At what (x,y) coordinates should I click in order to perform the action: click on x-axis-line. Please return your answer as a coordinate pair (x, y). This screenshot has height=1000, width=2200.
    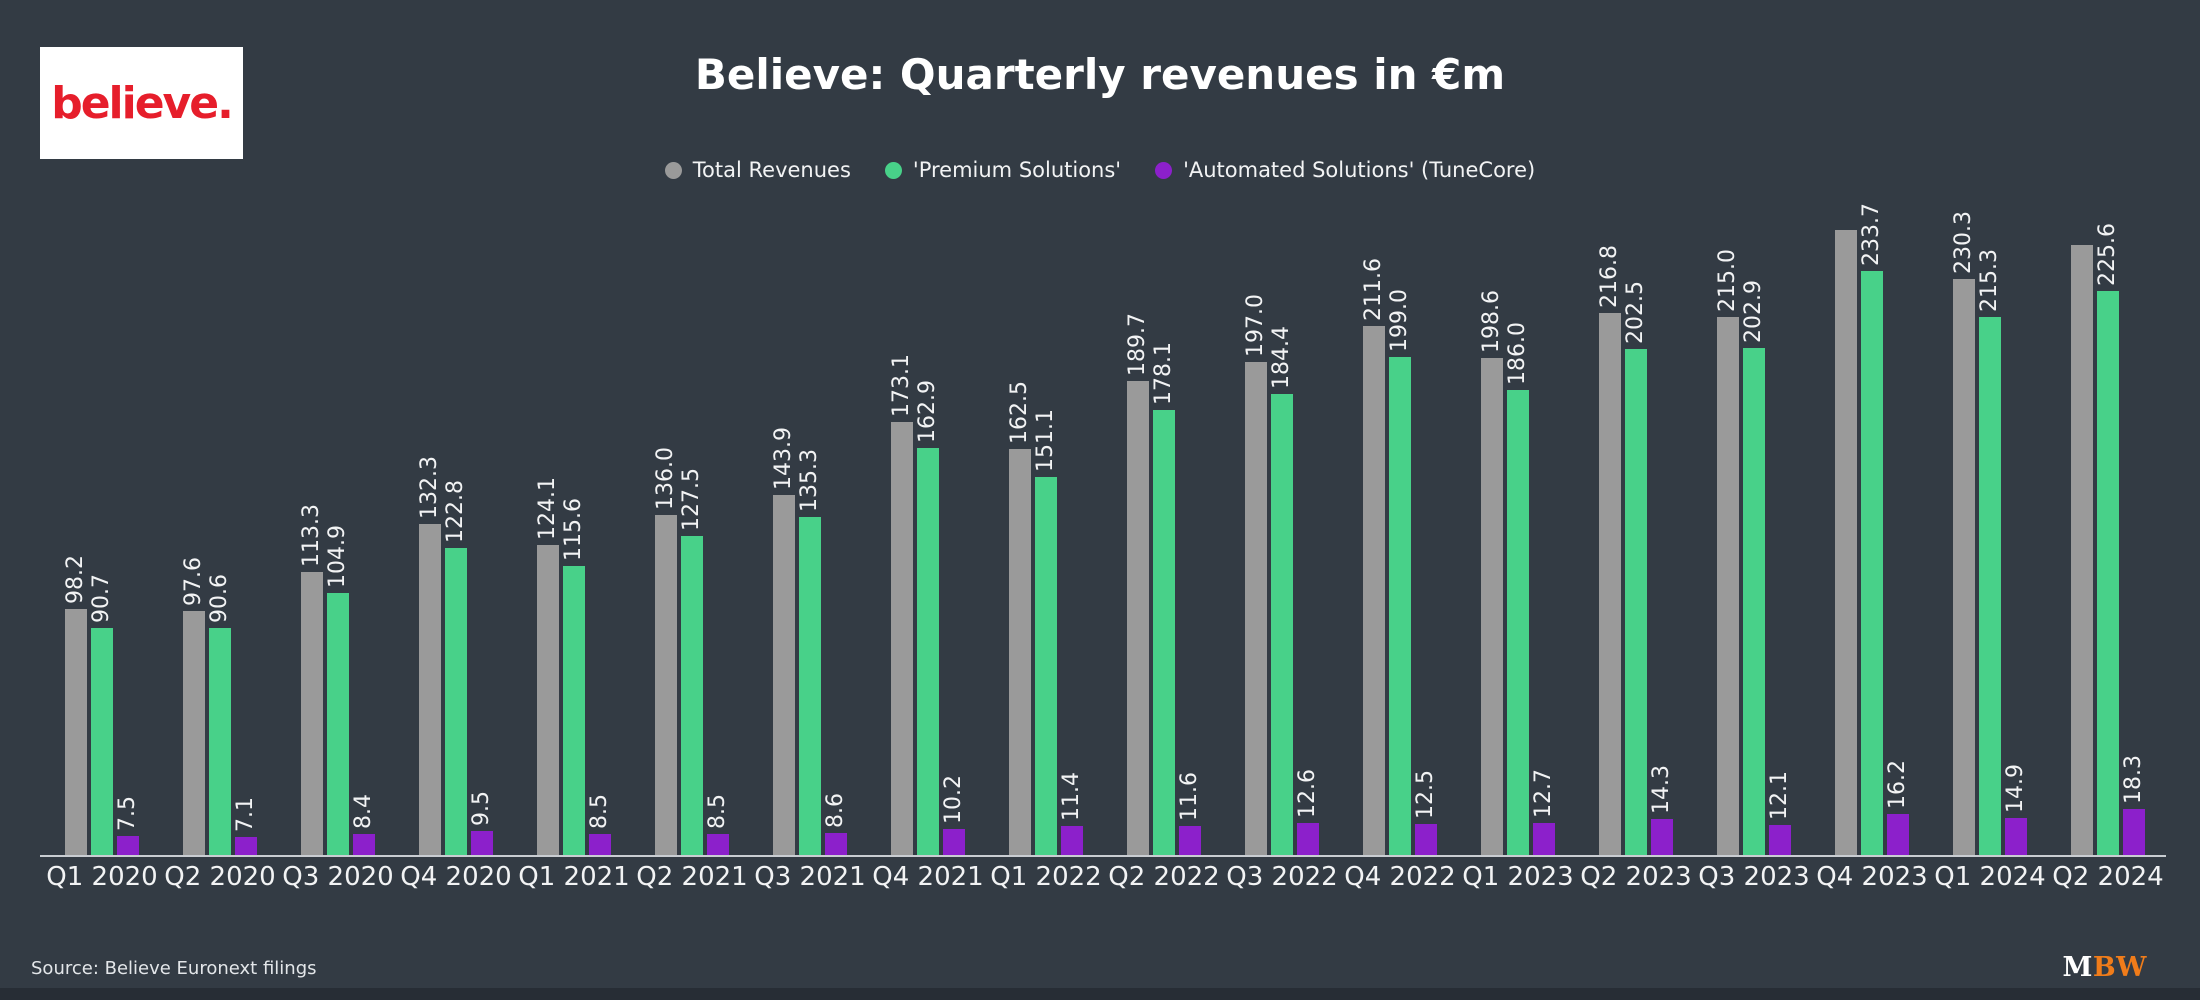
    Looking at the image, I should click on (1103, 856).